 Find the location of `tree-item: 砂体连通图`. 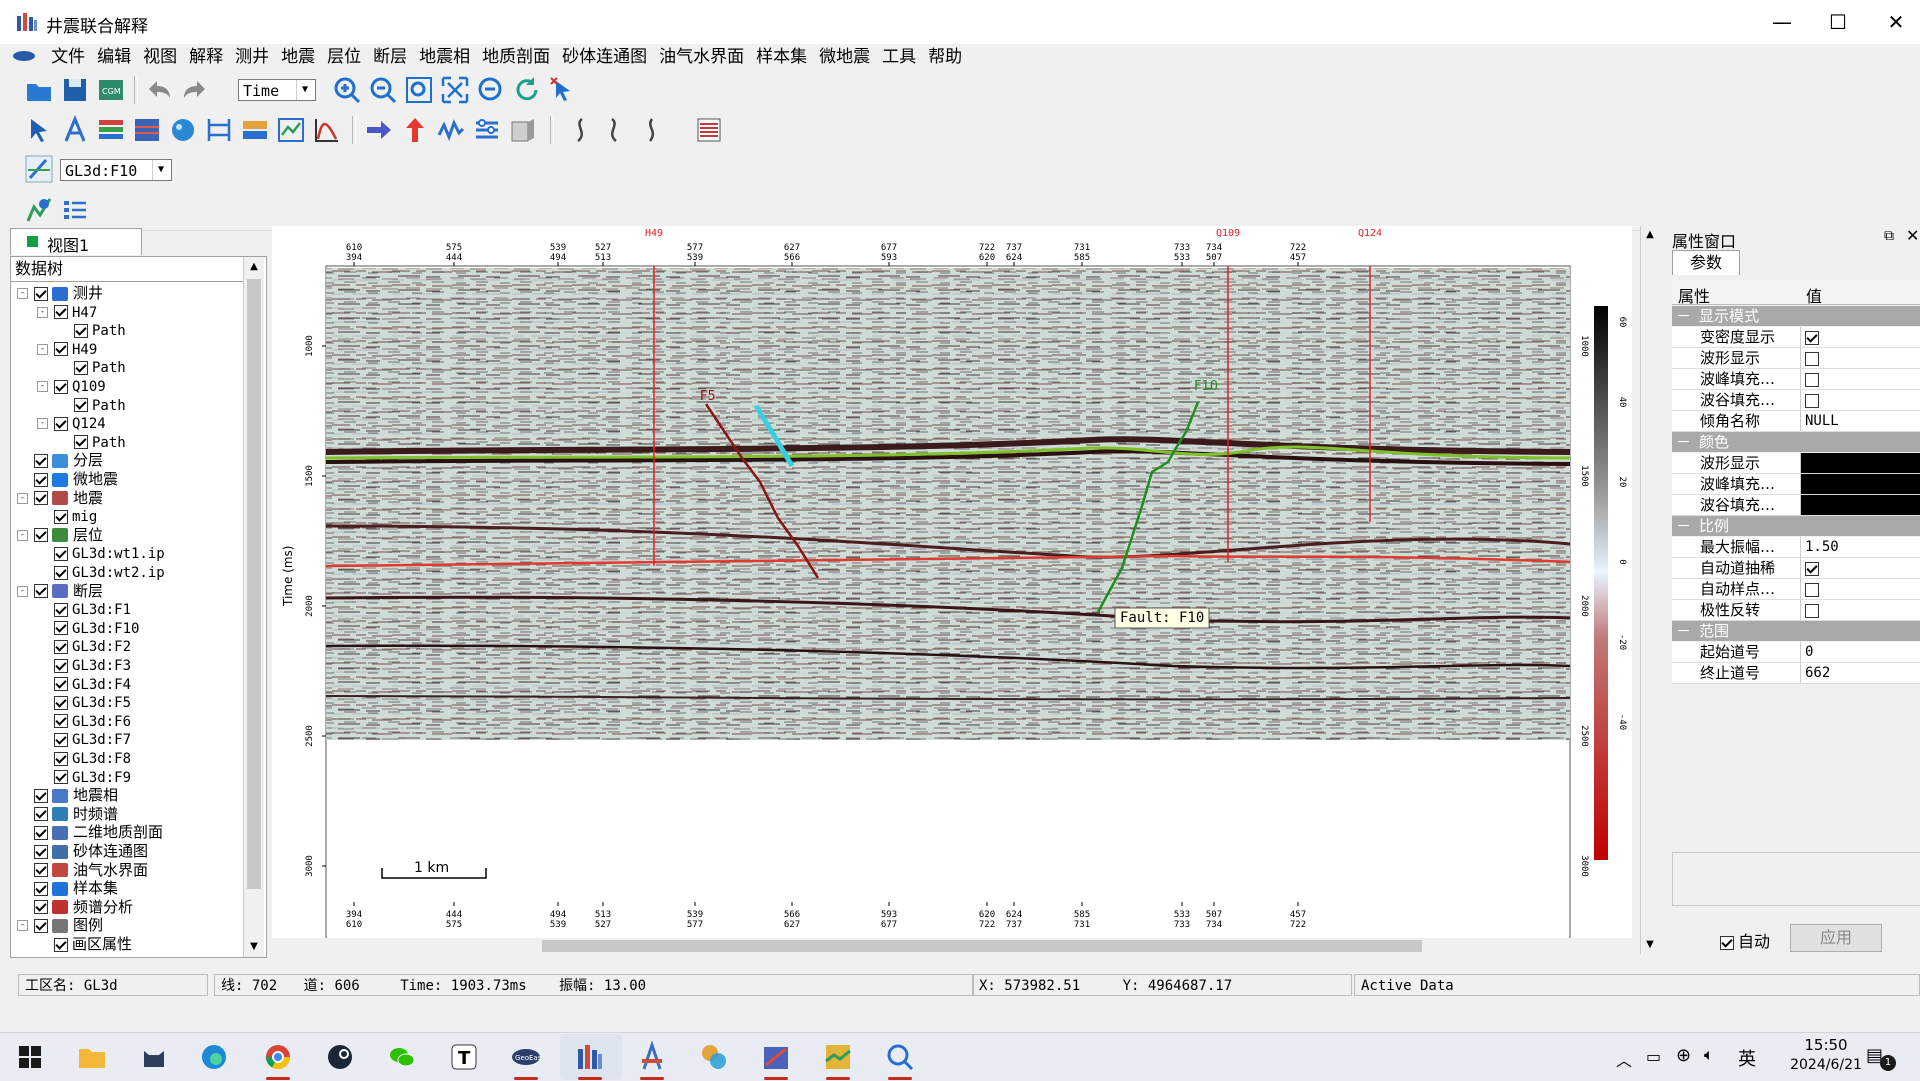

tree-item: 砂体连通图 is located at coordinates (82, 851).